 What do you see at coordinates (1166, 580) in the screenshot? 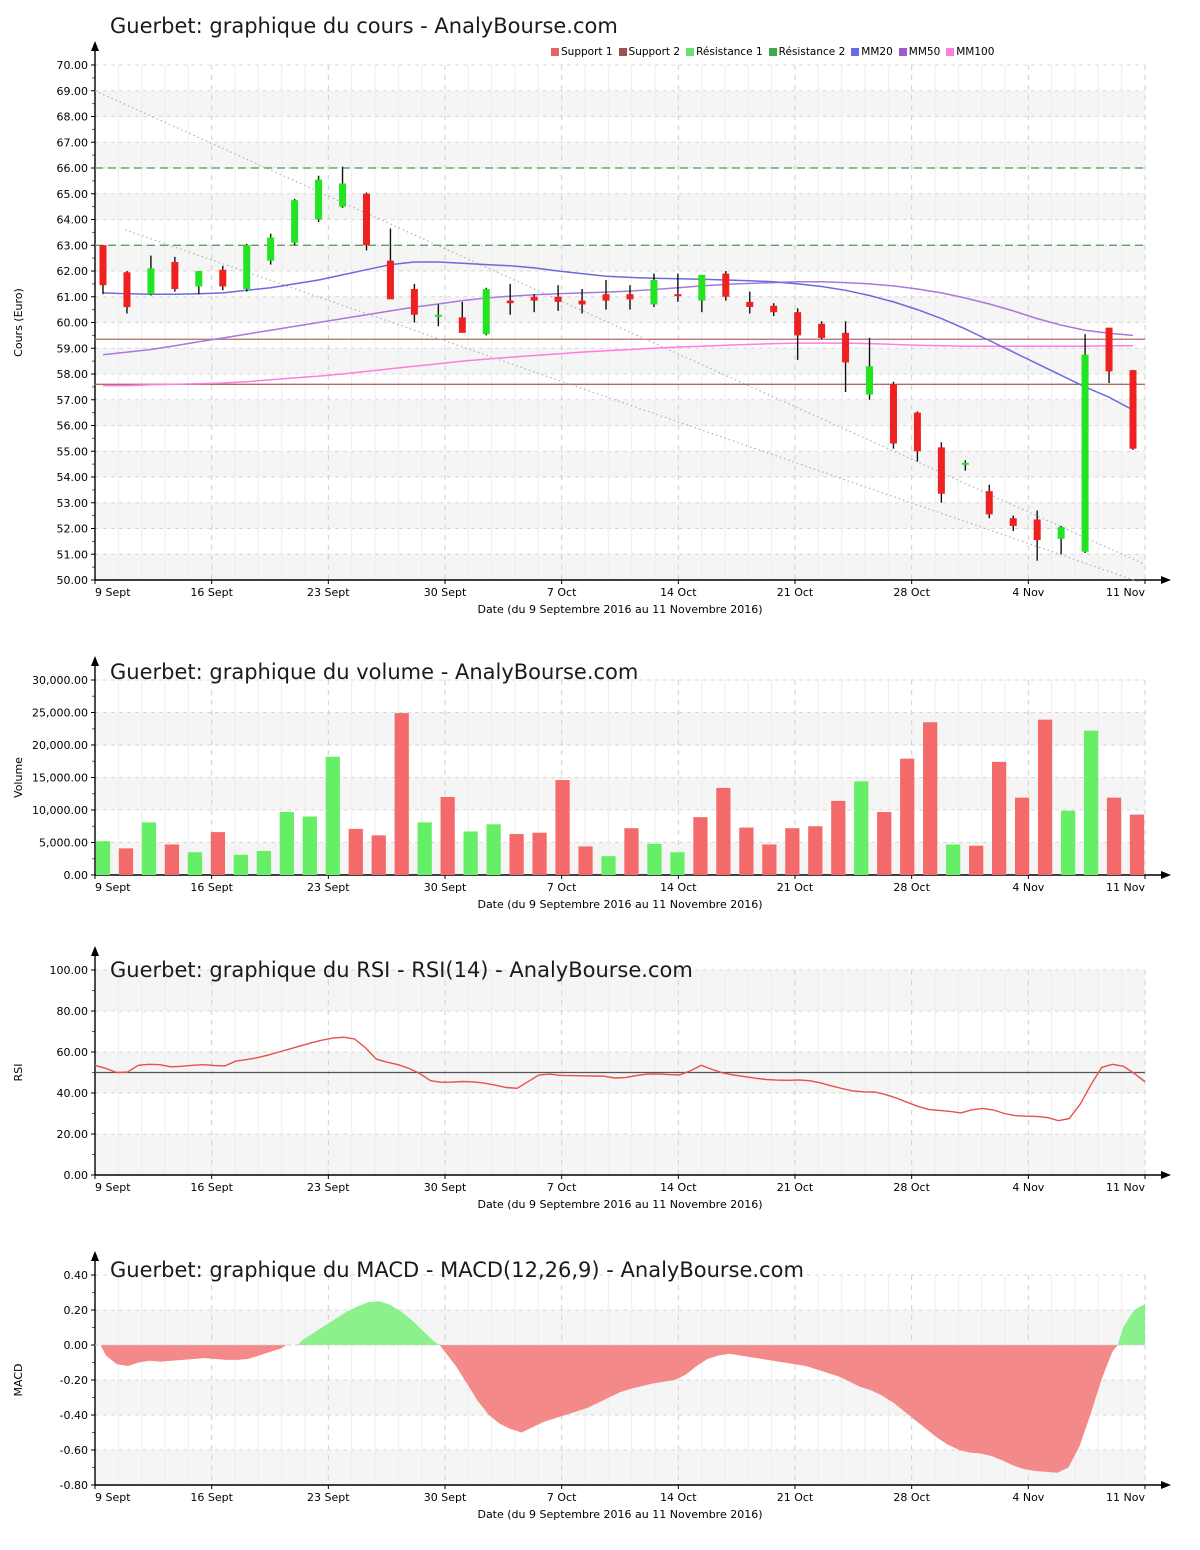
I see `x-axis-arrow-icon` at bounding box center [1166, 580].